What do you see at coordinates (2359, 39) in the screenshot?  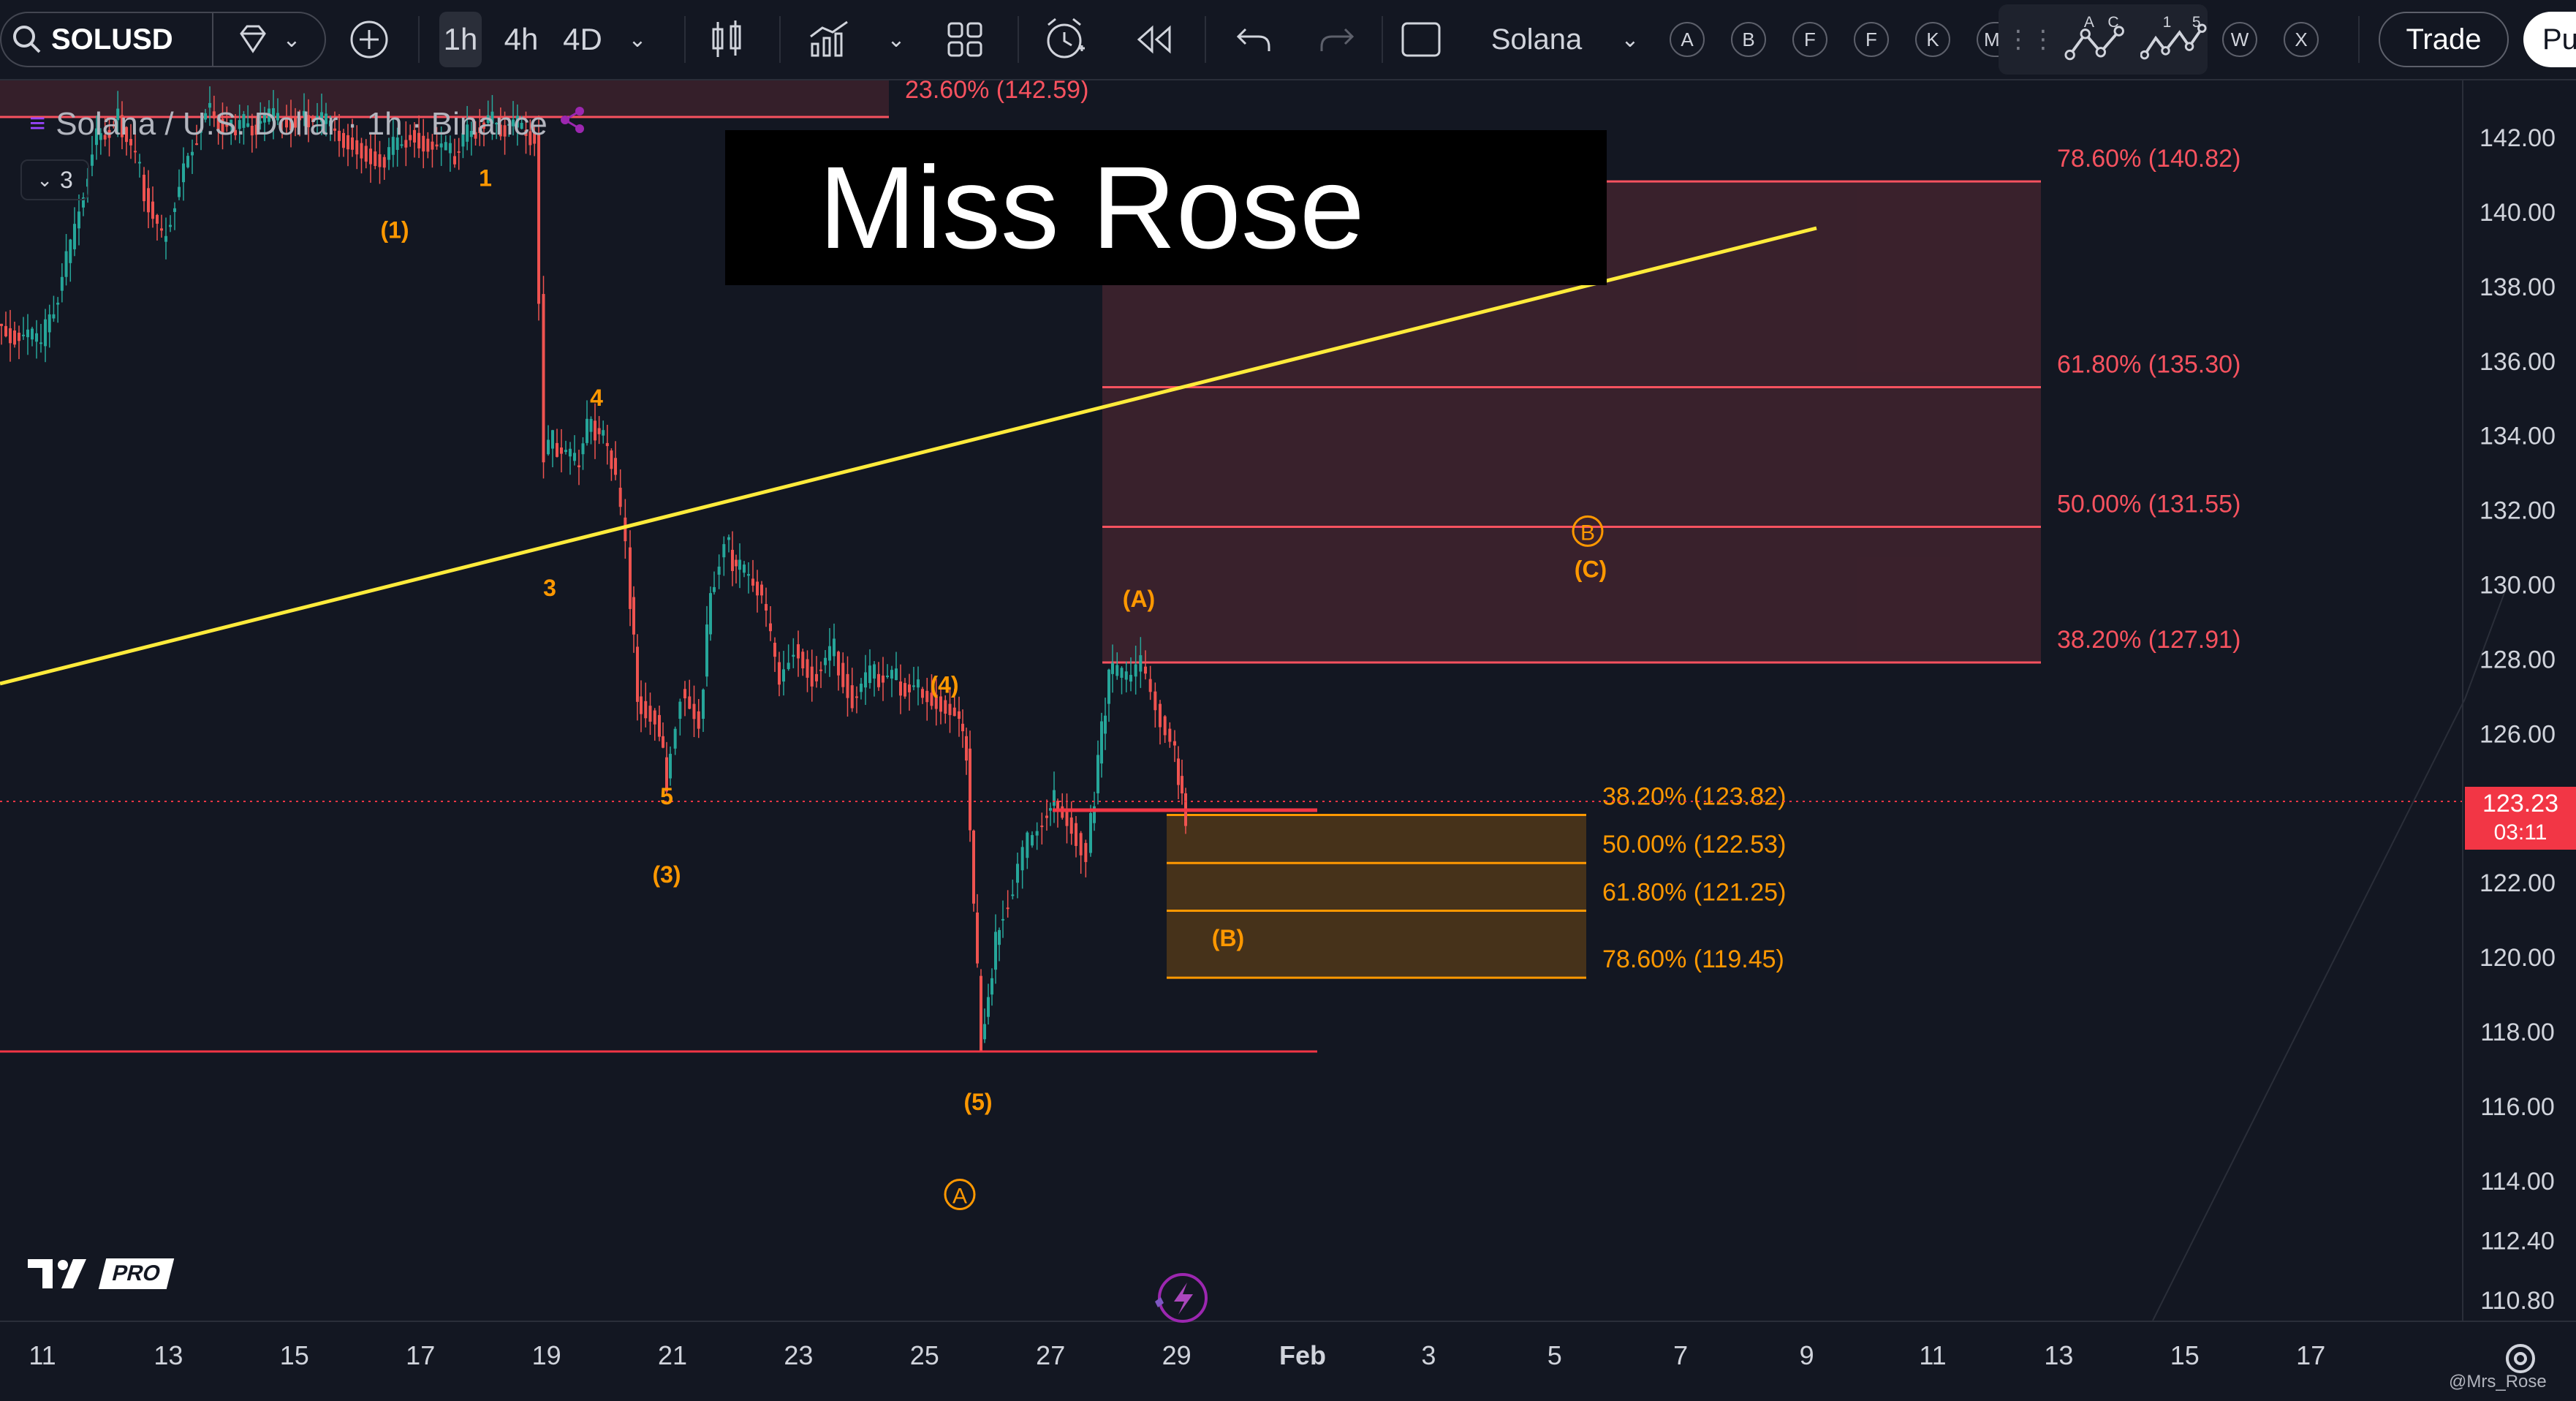 I see `toolbar-divider` at bounding box center [2359, 39].